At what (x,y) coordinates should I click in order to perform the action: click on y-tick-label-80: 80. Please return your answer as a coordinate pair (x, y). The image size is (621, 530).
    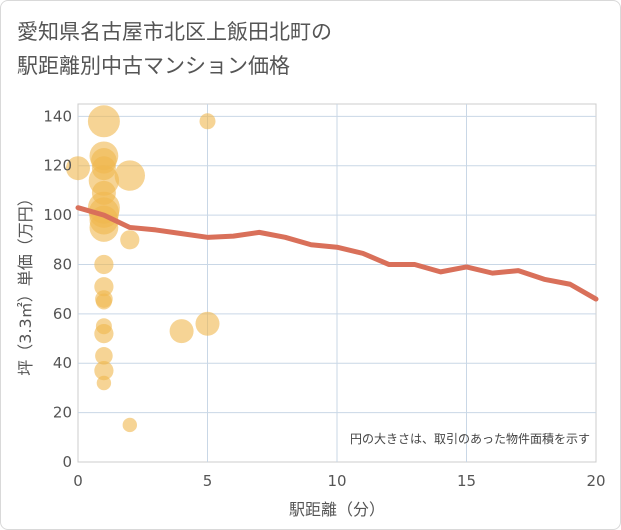
    Looking at the image, I should click on (62, 264).